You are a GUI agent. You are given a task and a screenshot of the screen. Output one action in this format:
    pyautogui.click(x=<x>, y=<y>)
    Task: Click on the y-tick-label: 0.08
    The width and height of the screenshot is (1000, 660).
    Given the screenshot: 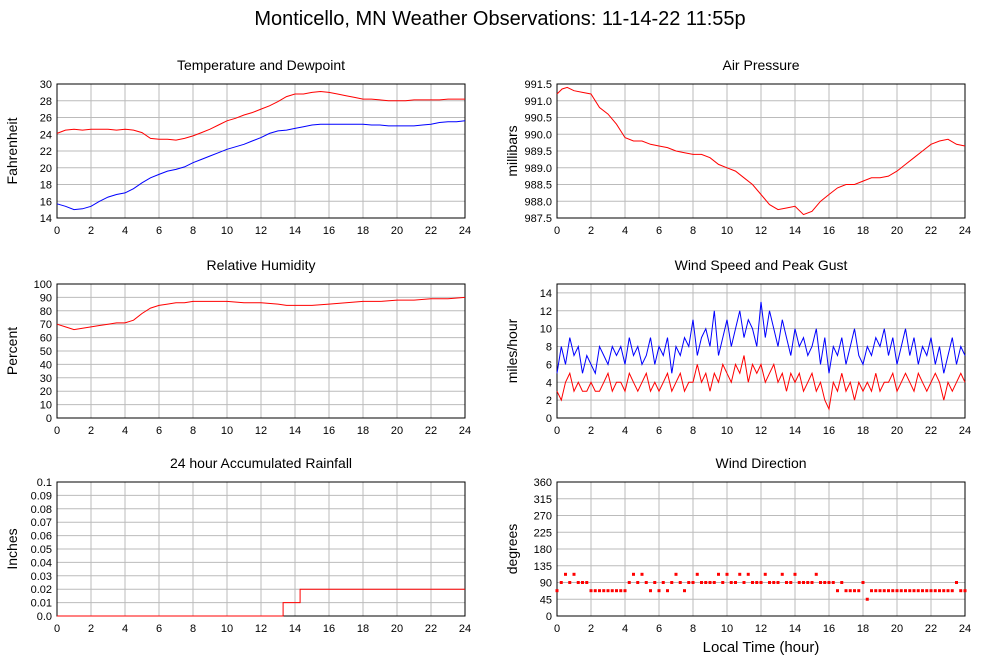 What is the action you would take?
    pyautogui.click(x=41, y=510)
    